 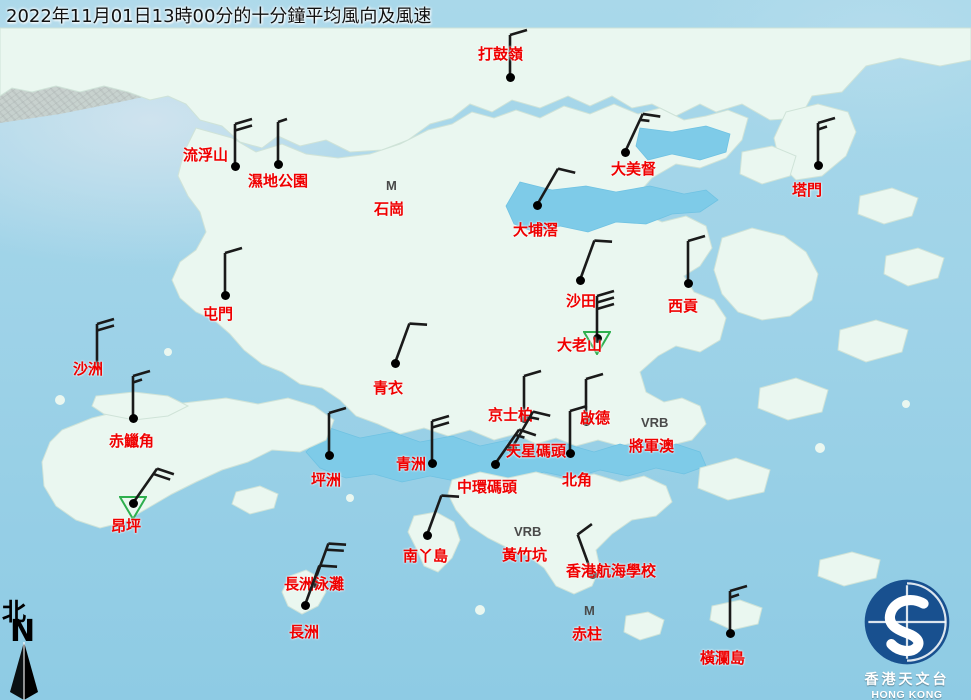 What do you see at coordinates (580, 345) in the screenshot?
I see `station-label: 大老山` at bounding box center [580, 345].